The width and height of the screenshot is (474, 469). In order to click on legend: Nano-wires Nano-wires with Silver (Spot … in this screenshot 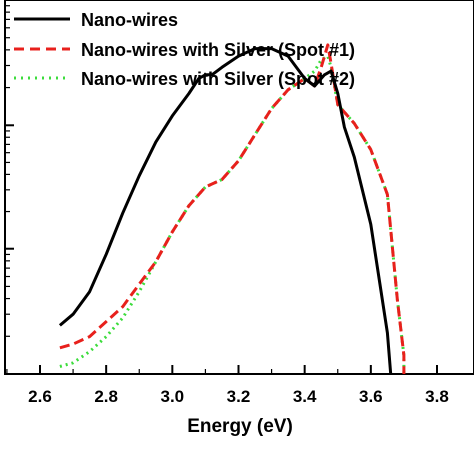, I will do `click(184, 49)`.